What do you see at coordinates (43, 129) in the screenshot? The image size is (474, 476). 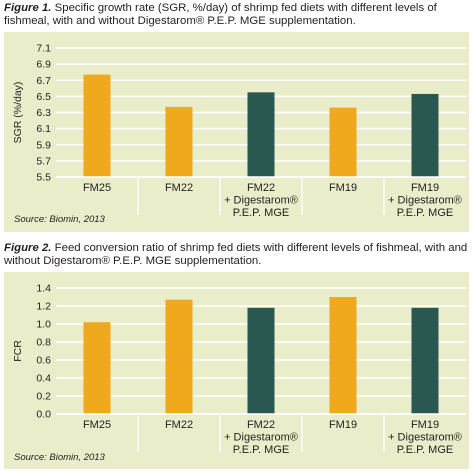 I see `y-tick-label: 6.1` at bounding box center [43, 129].